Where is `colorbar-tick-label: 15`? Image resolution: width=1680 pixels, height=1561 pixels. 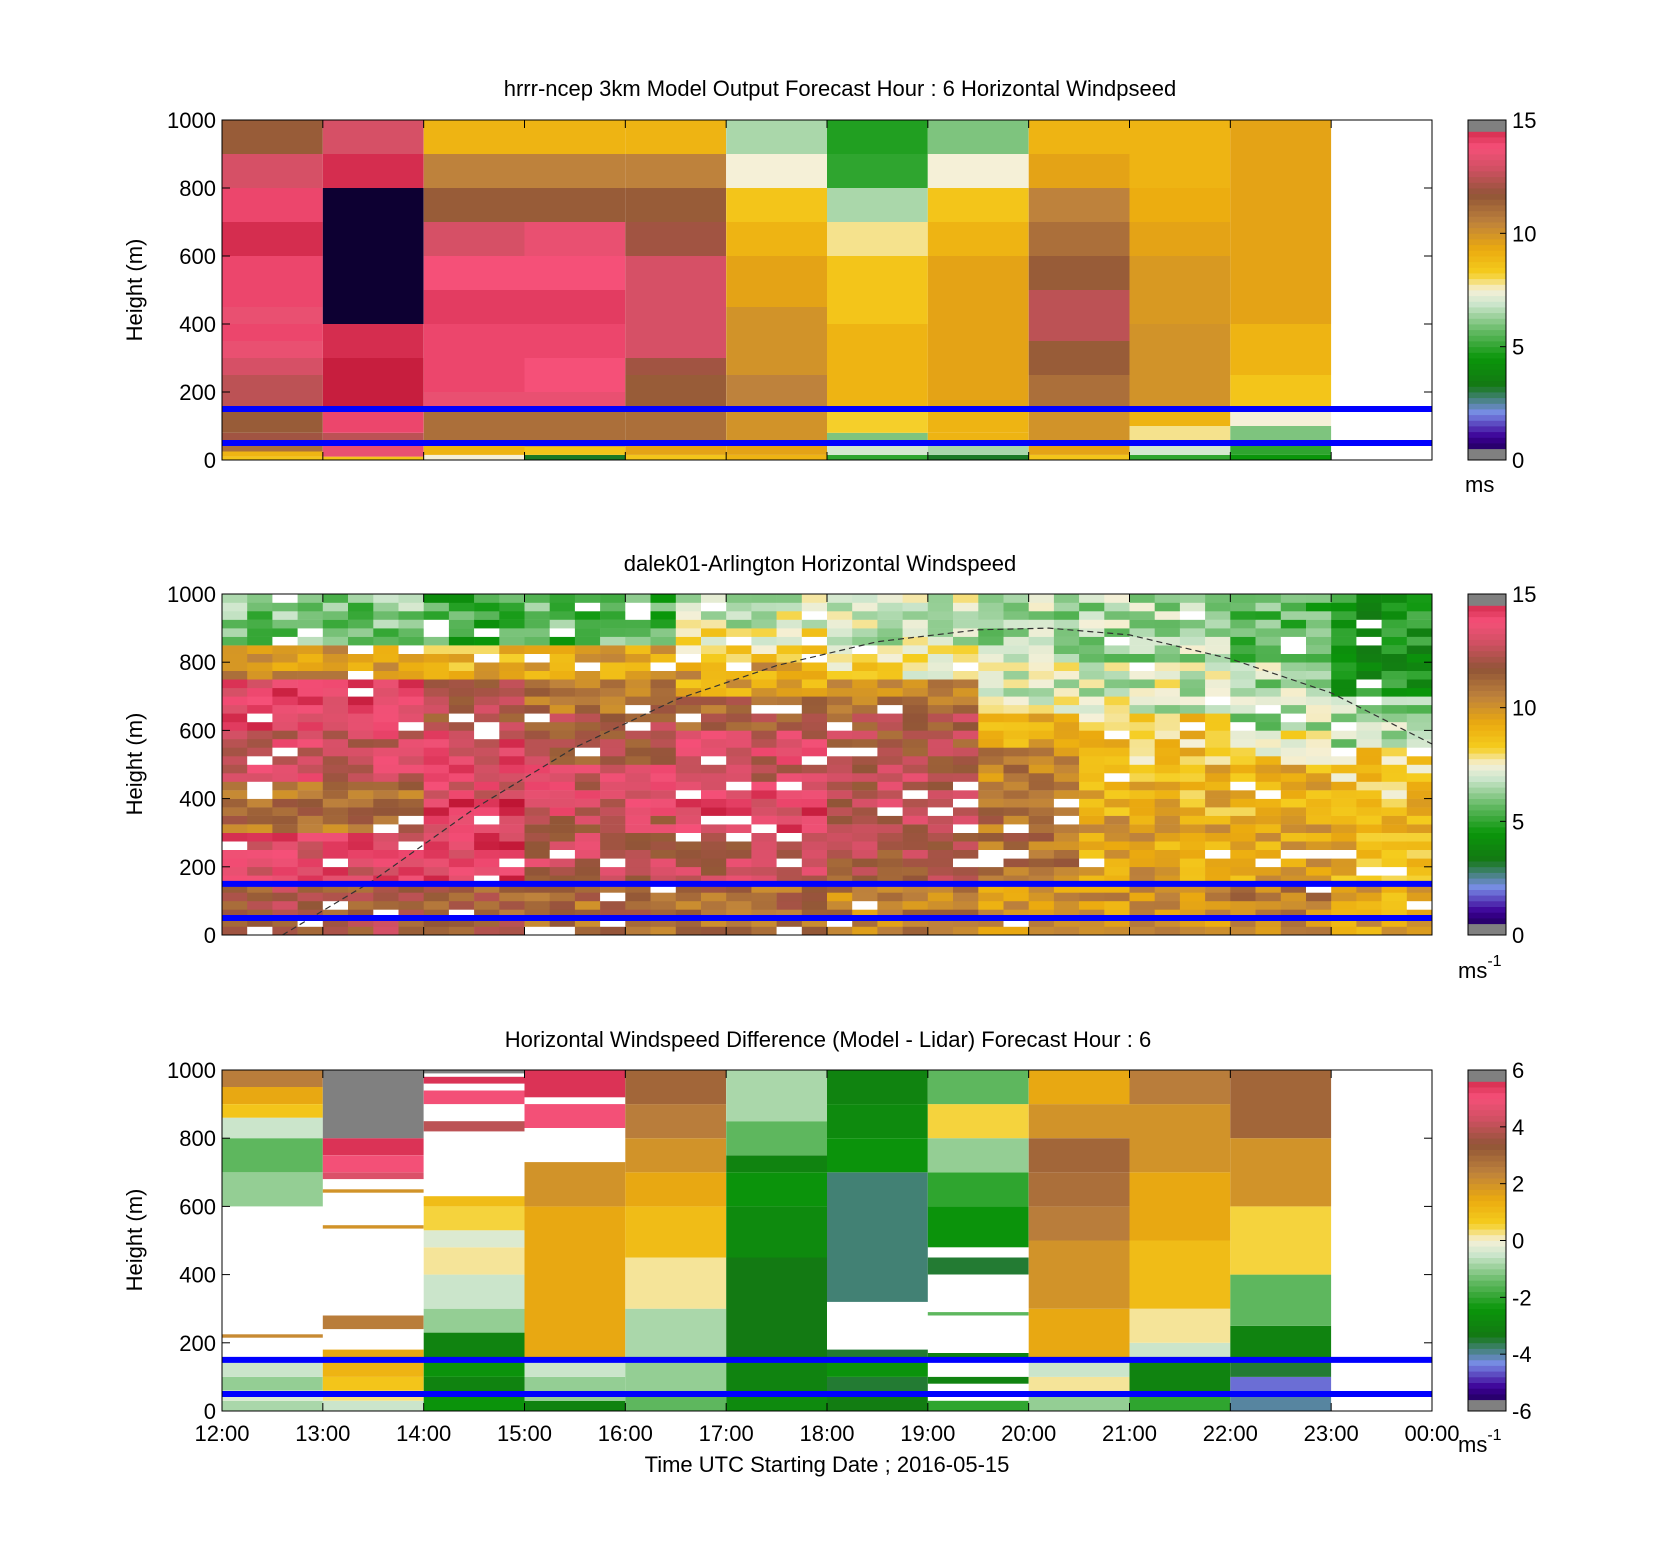 colorbar-tick-label: 15 is located at coordinates (1524, 120).